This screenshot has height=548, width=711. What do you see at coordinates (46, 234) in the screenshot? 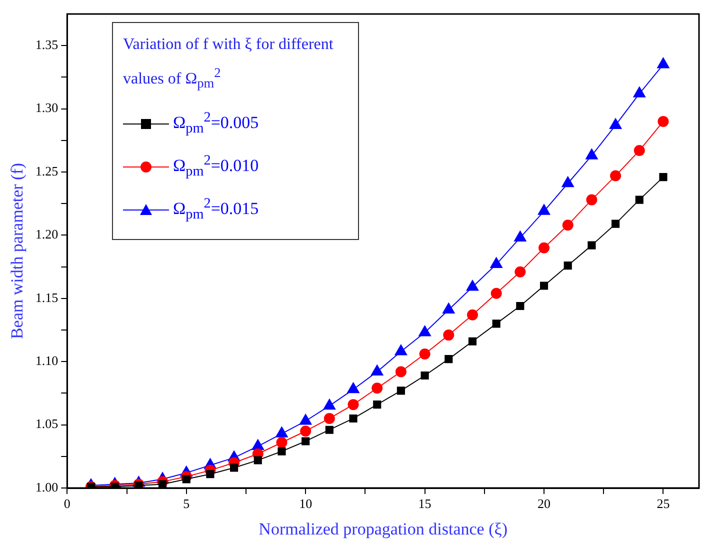
I see `y-tick-label: 1.20` at bounding box center [46, 234].